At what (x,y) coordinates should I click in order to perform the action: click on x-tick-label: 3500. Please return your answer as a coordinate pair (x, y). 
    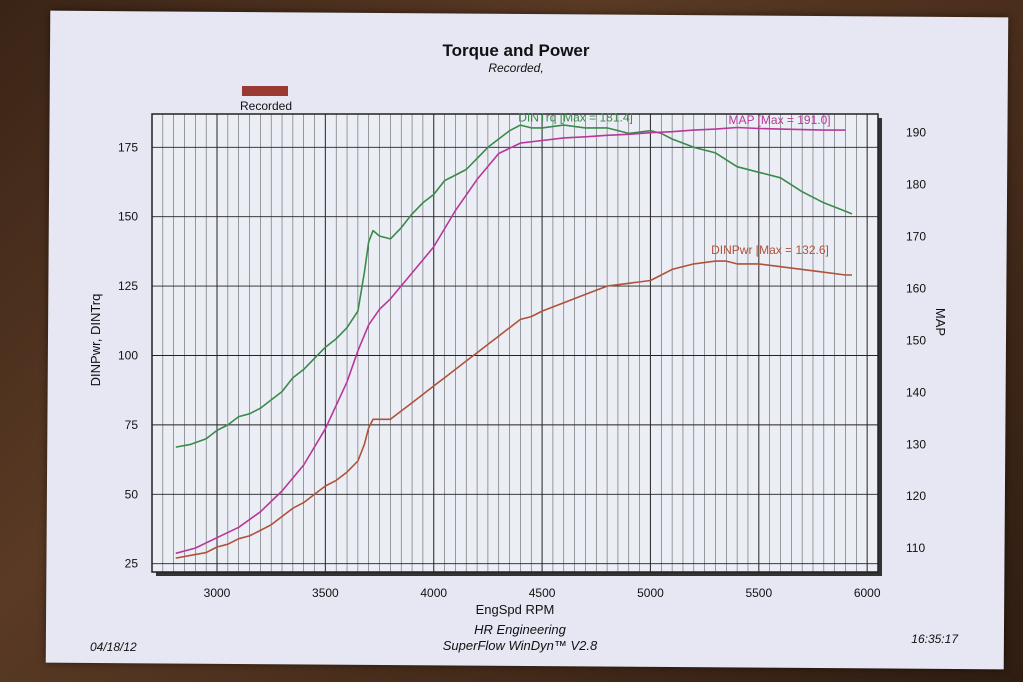
    Looking at the image, I should click on (325, 593).